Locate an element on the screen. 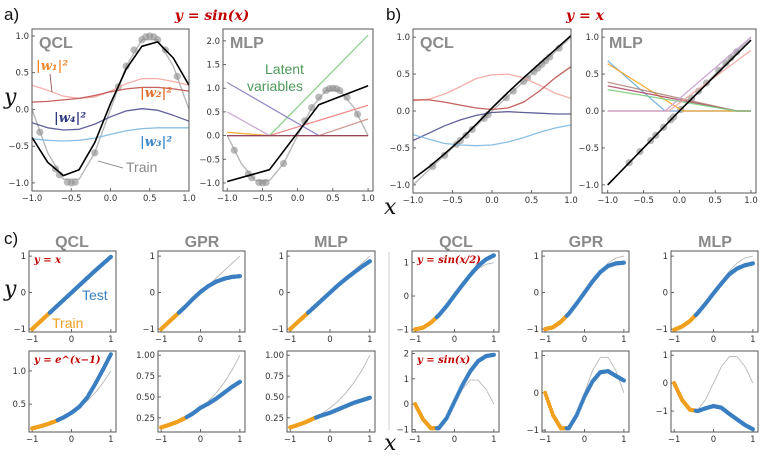 The image size is (761, 456). x-tick-label: −0.5 is located at coordinates (643, 201).